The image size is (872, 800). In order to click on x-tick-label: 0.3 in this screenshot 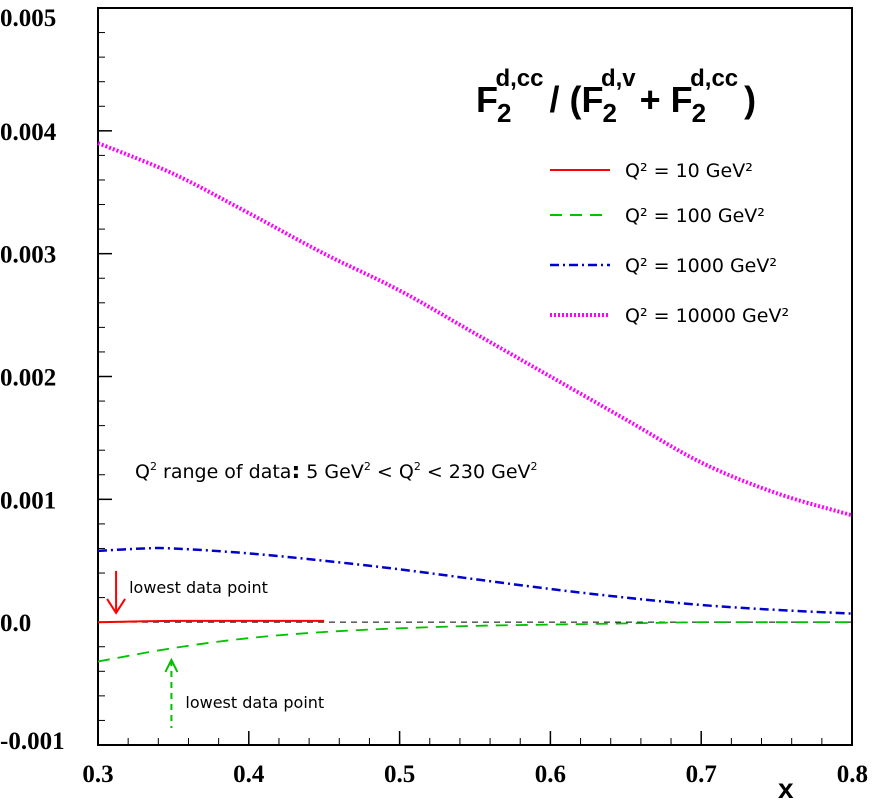, I will do `click(97, 774)`.